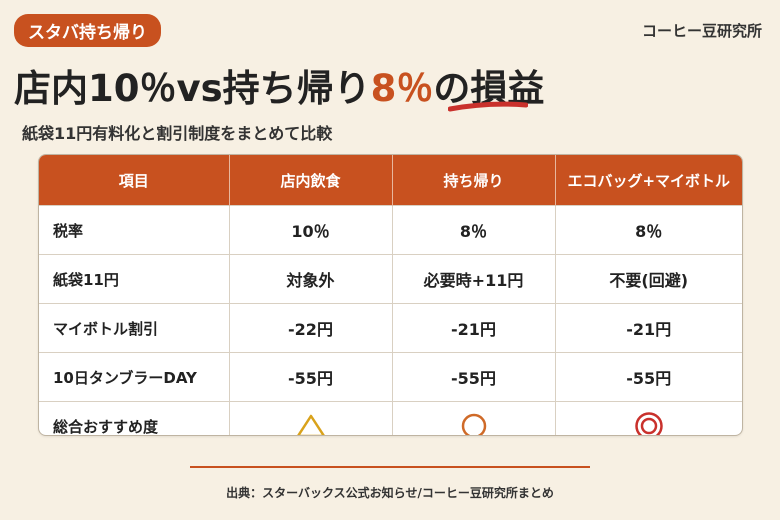 The width and height of the screenshot is (780, 520). Describe the element at coordinates (134, 279) in the screenshot. I see `row-label: 紙袋11円` at that location.